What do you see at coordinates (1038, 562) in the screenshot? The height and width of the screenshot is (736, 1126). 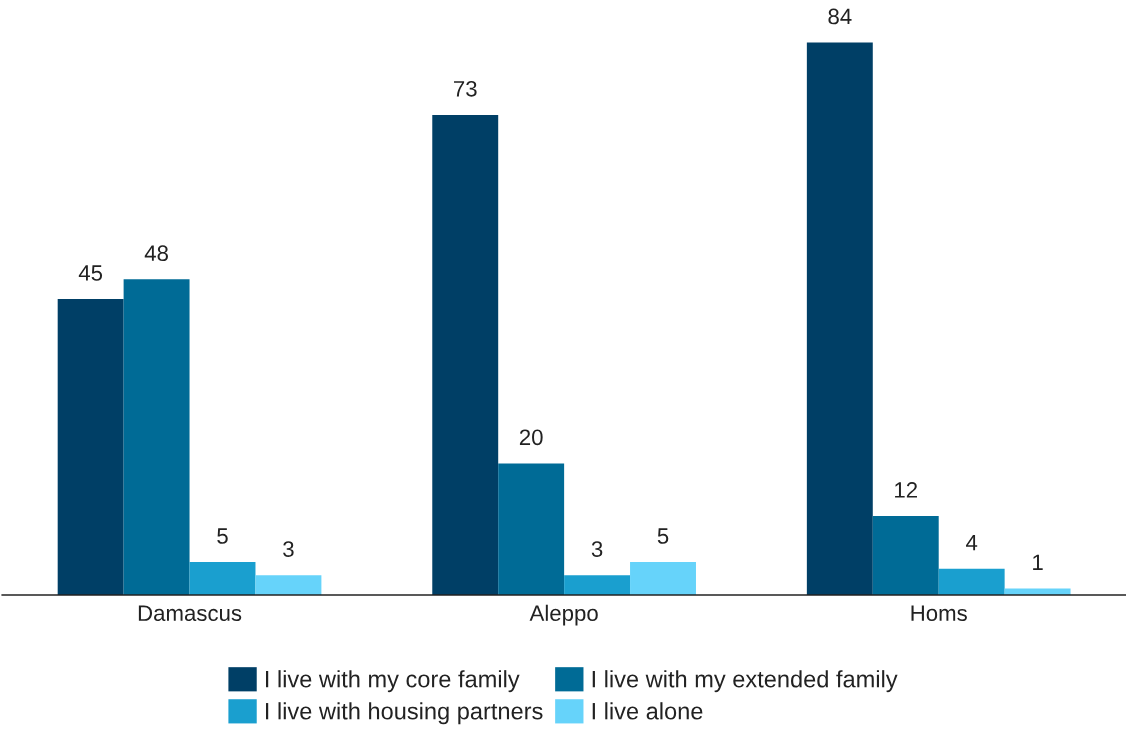 I see `data-label: 1` at bounding box center [1038, 562].